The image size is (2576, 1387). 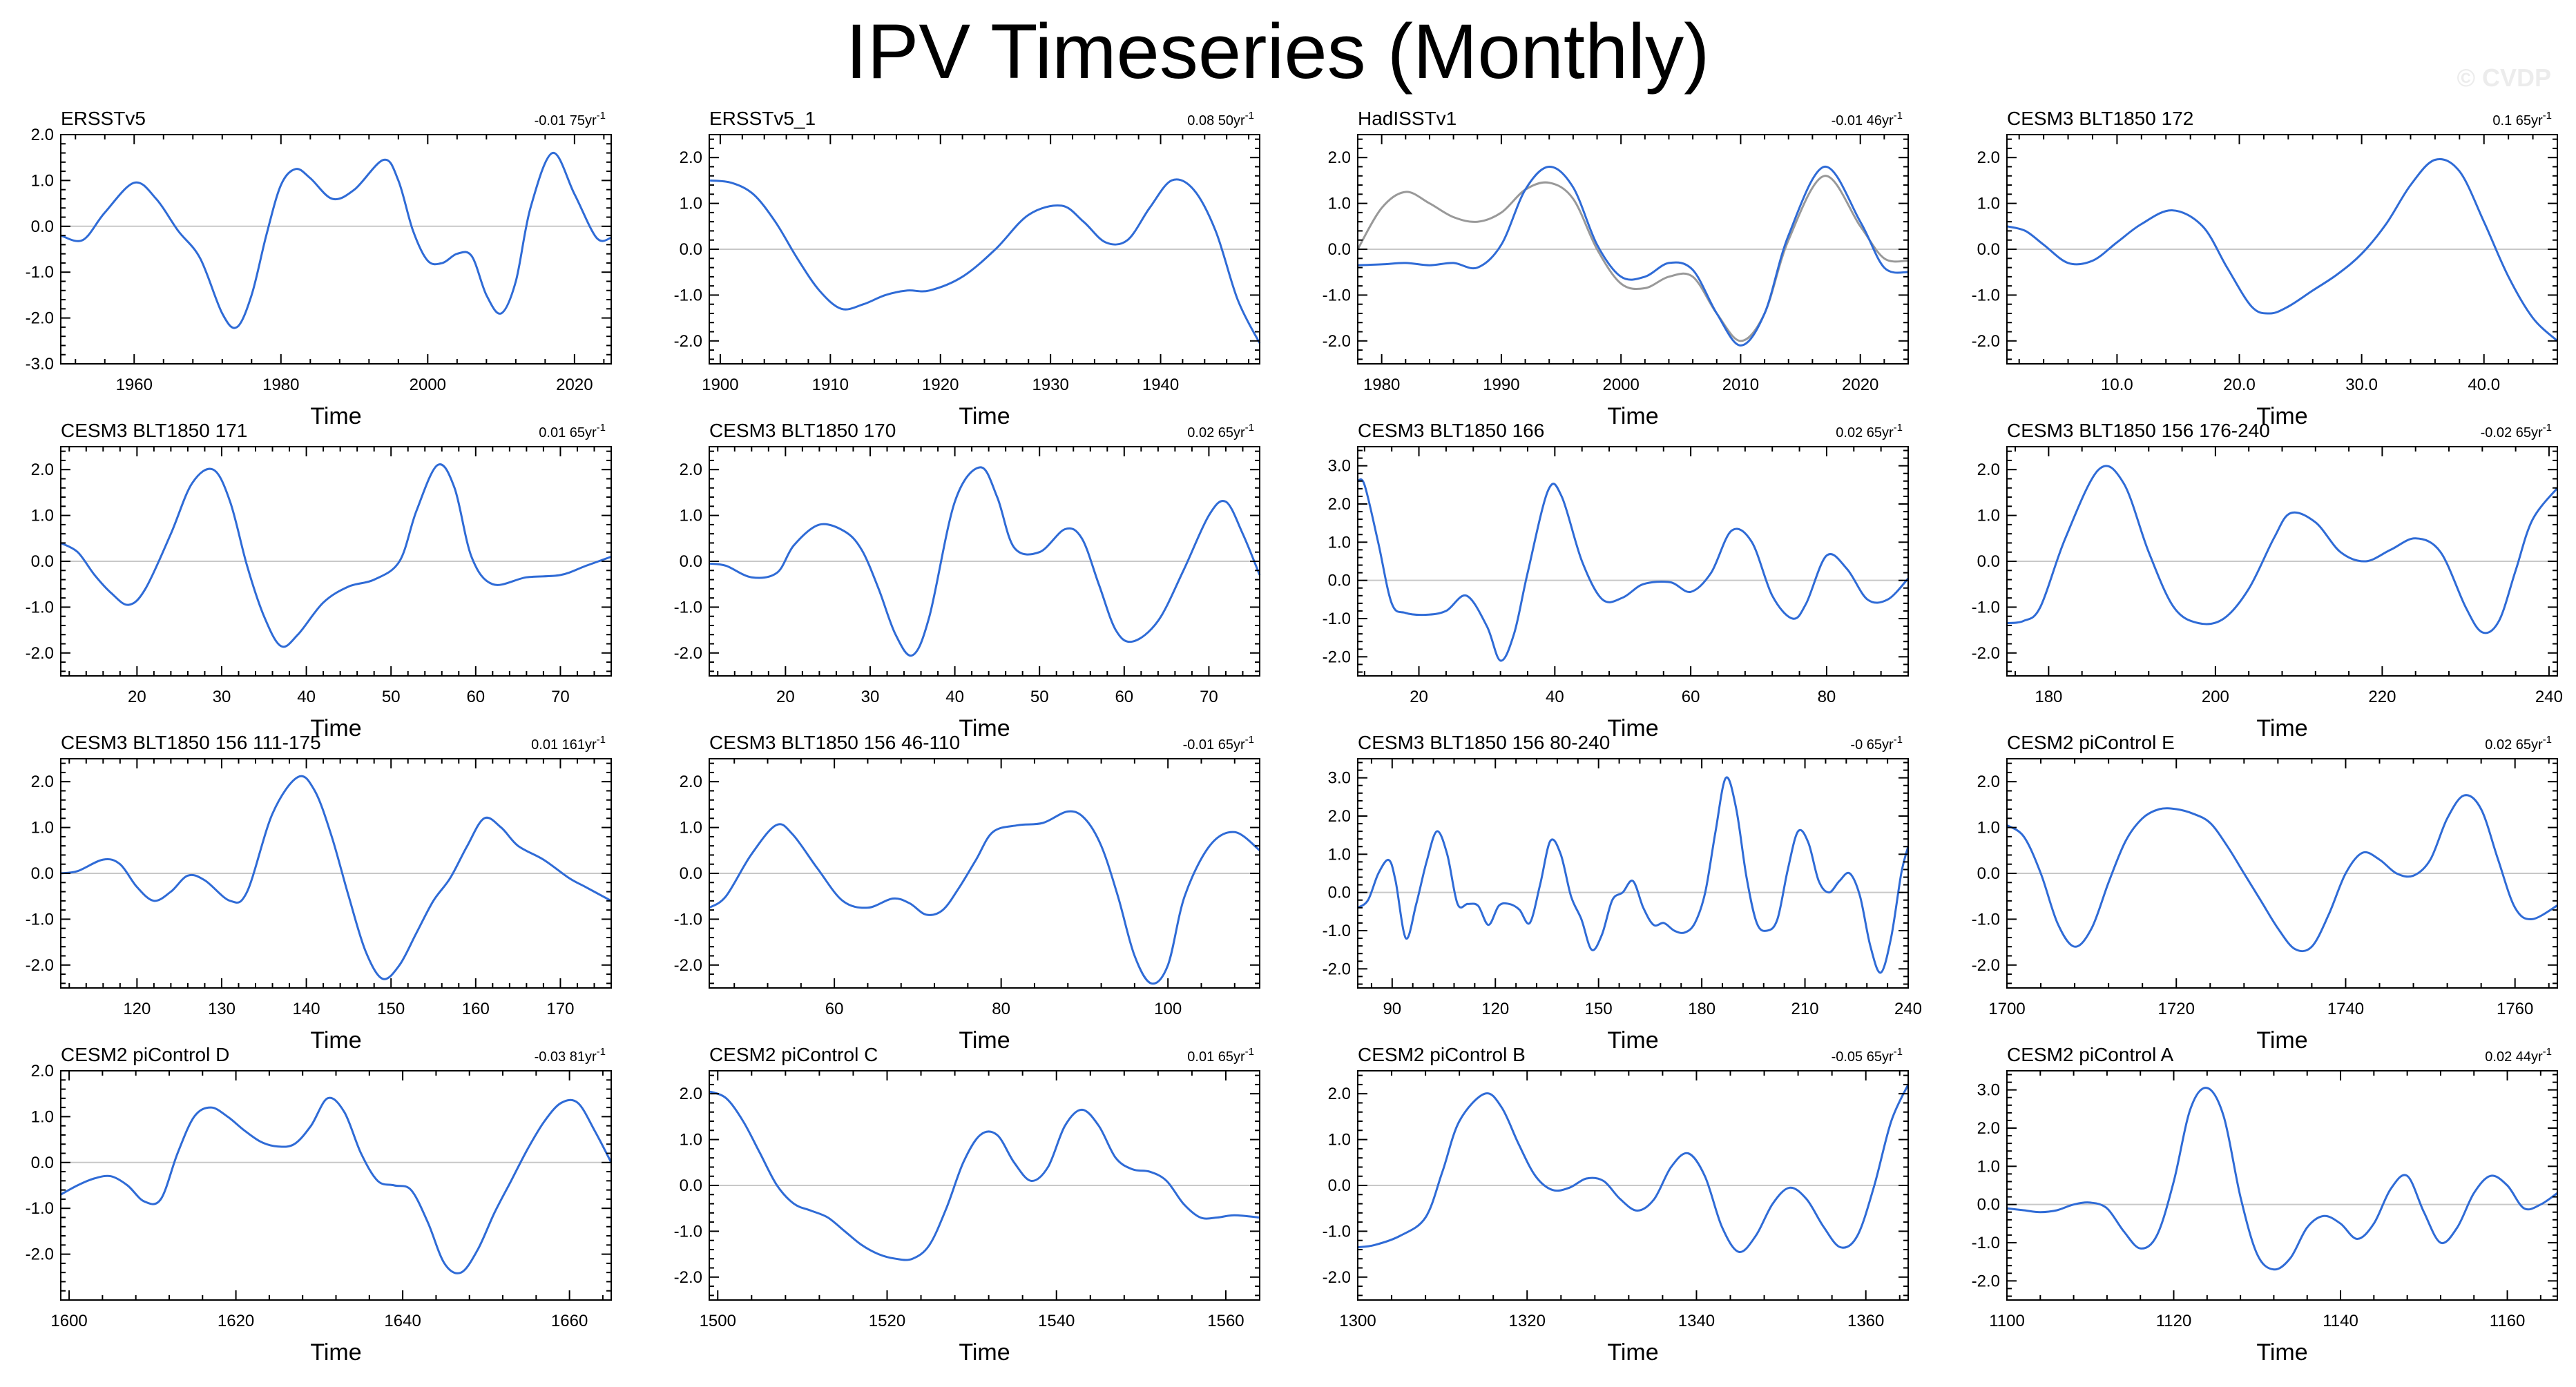 I want to click on trend-label: -0.05 65yr-1, so click(x=1867, y=1055).